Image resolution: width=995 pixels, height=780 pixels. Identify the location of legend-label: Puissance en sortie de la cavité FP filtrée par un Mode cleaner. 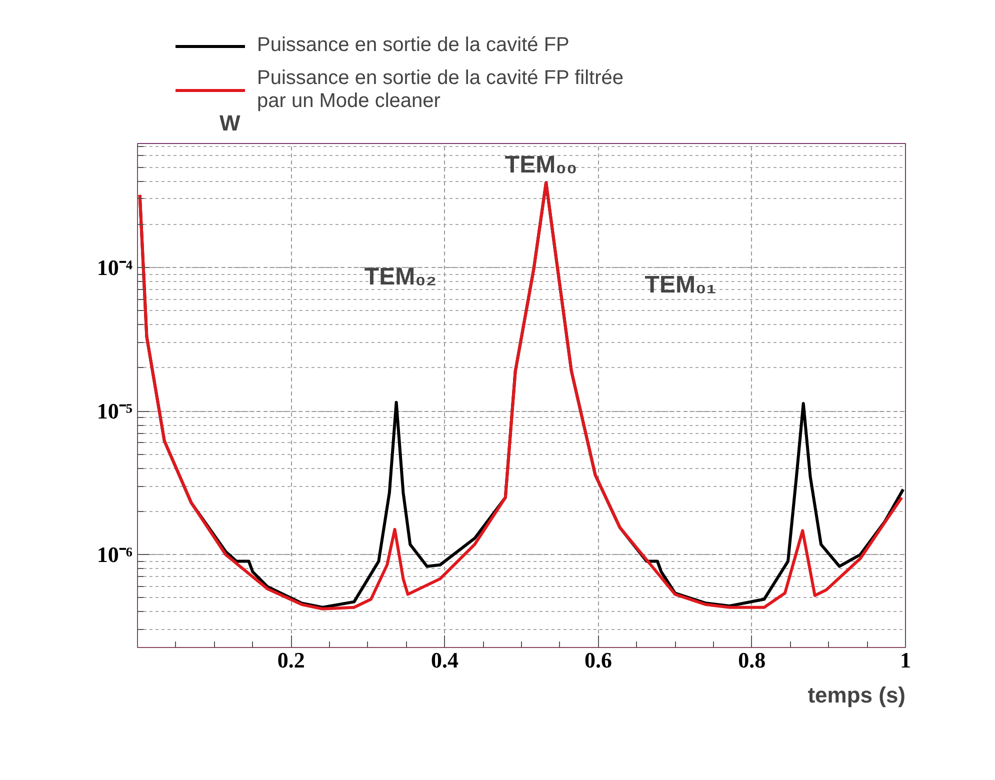
(440, 90).